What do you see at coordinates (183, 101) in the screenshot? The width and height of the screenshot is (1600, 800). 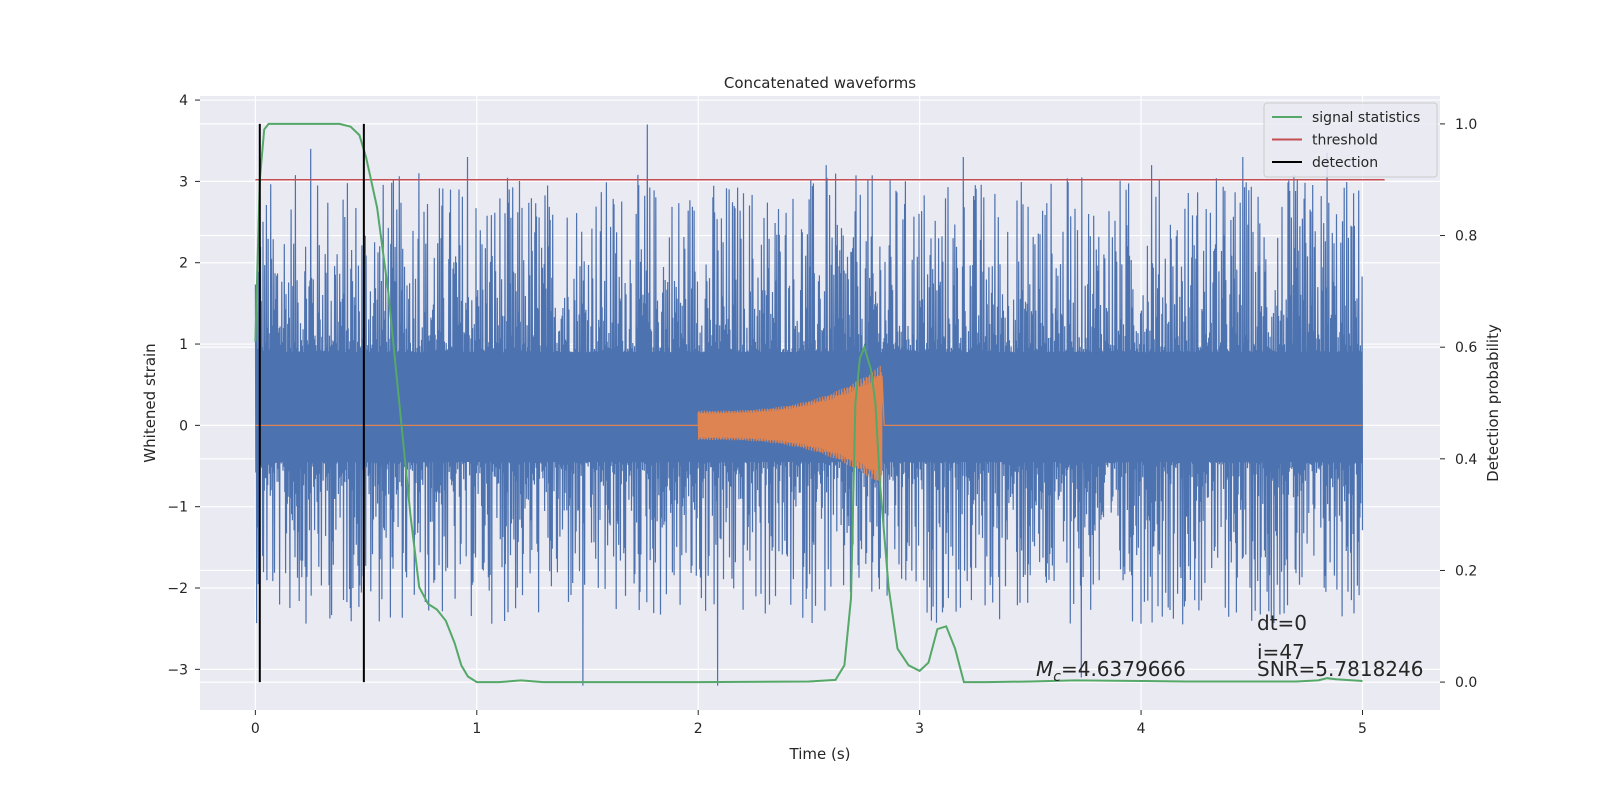 I see `y-tick-label: 4` at bounding box center [183, 101].